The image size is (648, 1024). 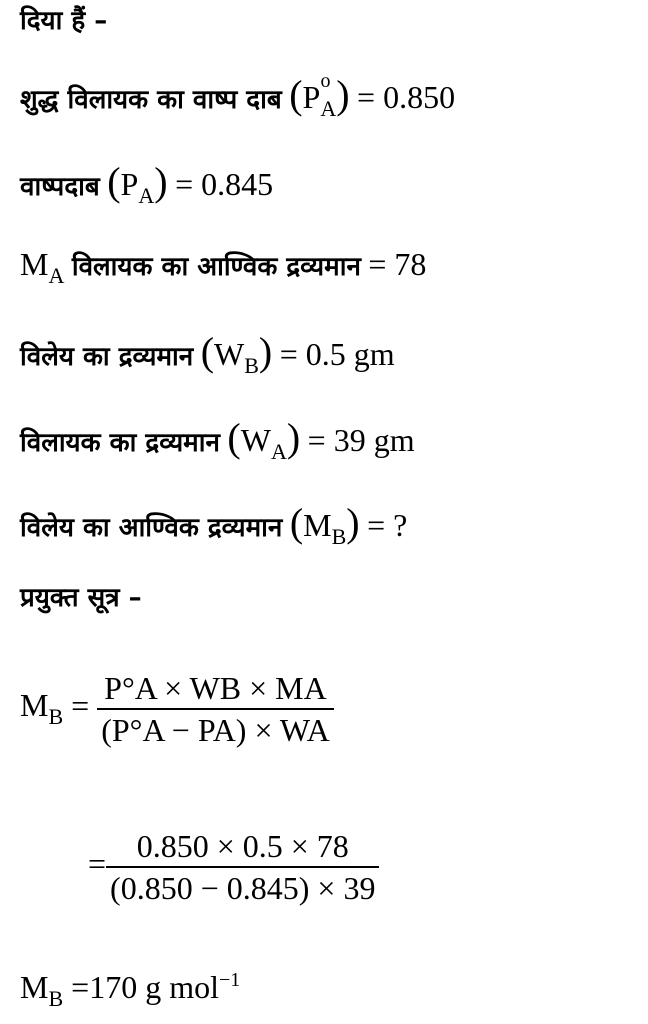 I want to click on unknown-solute-molar-mass: विलेय का आण्विक द्रव्यमान (MB) = ?, so click(x=214, y=524).